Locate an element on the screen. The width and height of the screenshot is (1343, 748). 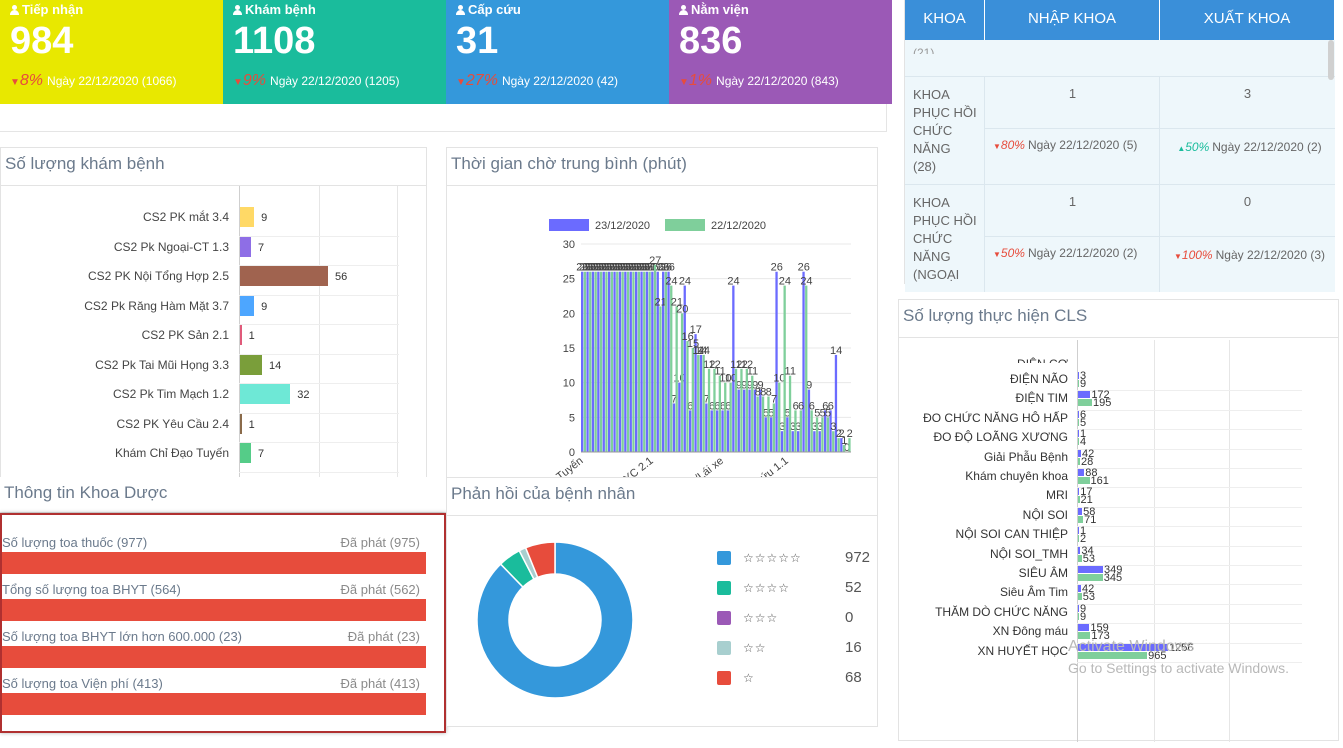
table-header: KHOA is located at coordinates (945, 20).